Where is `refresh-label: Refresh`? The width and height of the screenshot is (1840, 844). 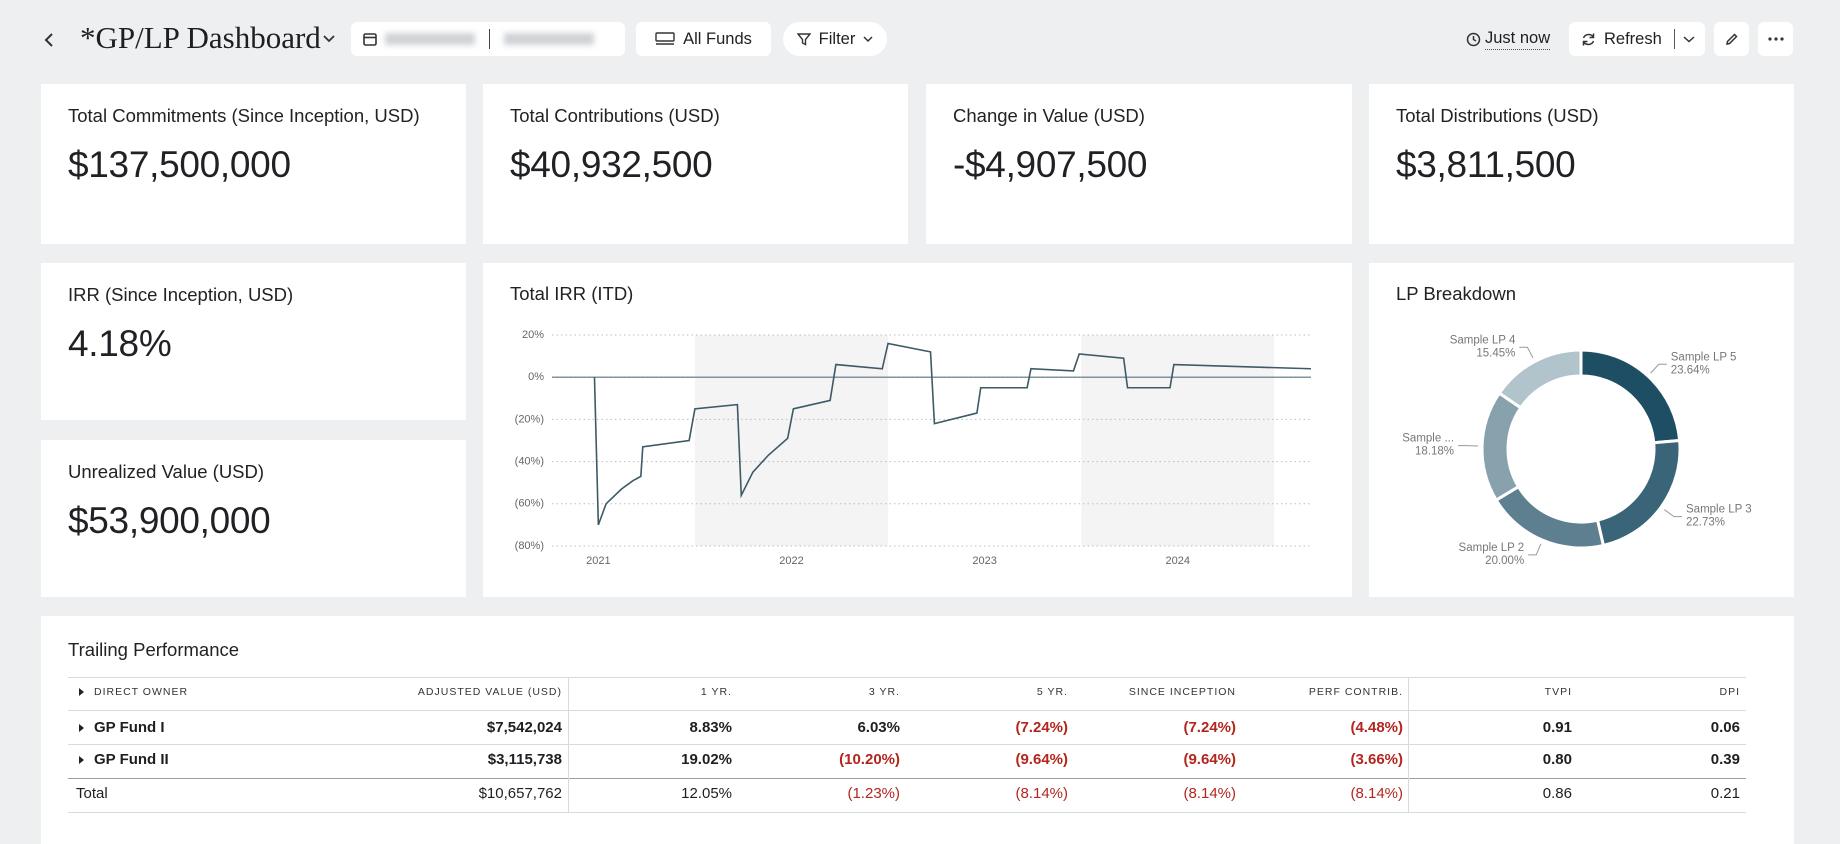 refresh-label: Refresh is located at coordinates (1633, 38).